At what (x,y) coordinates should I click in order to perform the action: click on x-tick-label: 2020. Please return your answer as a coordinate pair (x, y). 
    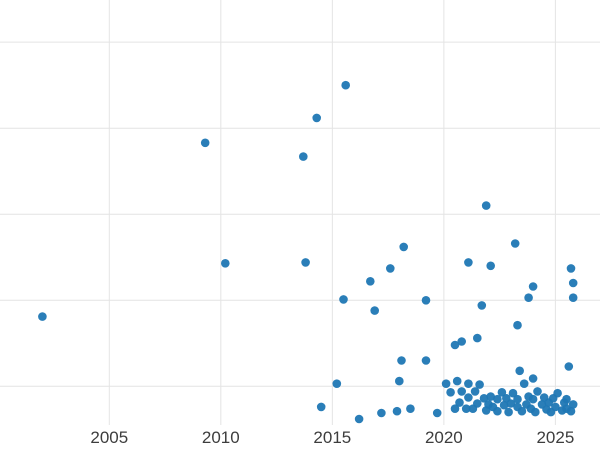
    Looking at the image, I should click on (444, 437).